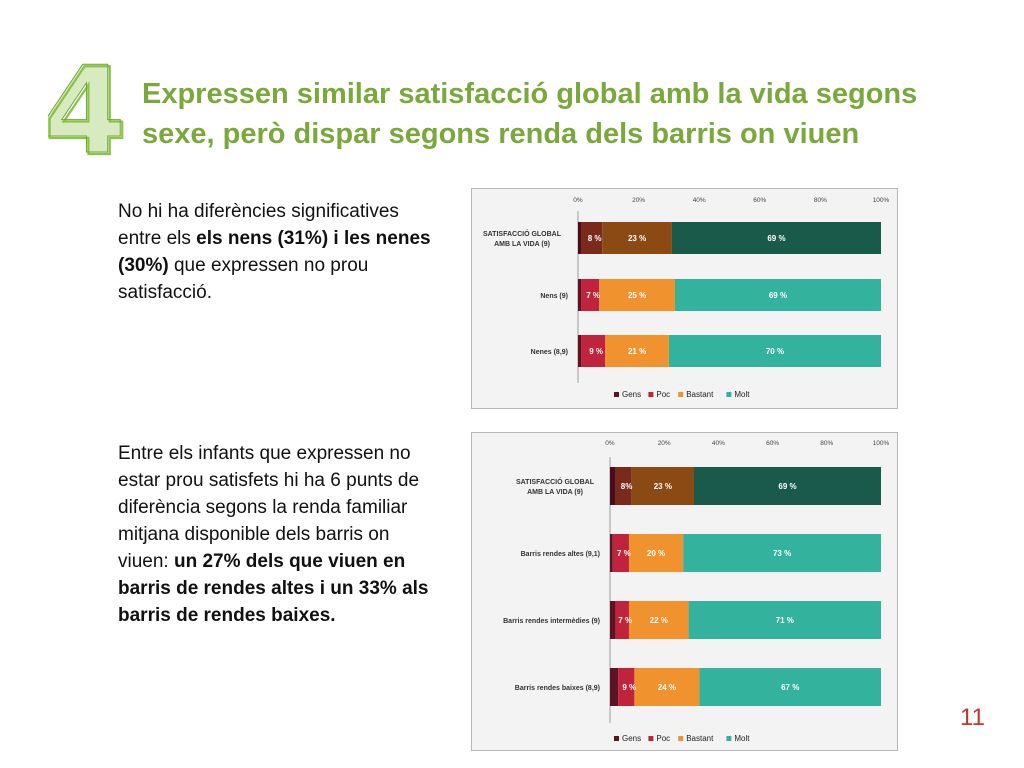 This screenshot has height=768, width=1024. I want to click on data-label: 21 %, so click(637, 351).